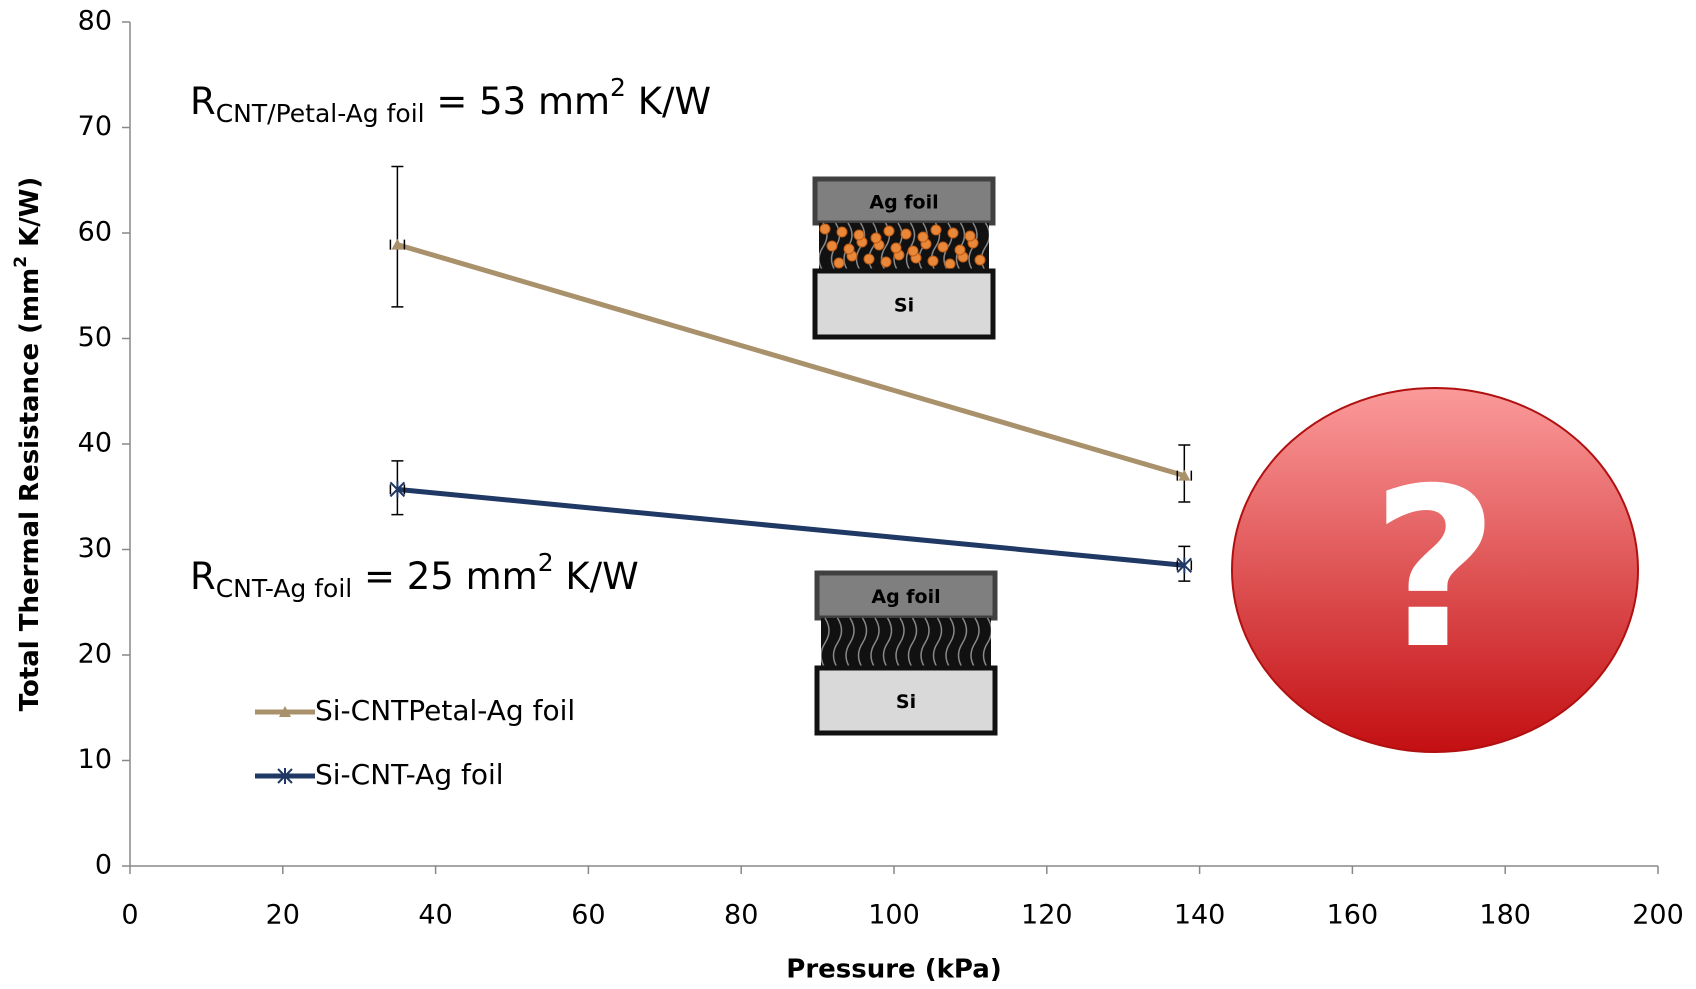  Describe the element at coordinates (588, 915) in the screenshot. I see `x-tick-label: 60` at that location.